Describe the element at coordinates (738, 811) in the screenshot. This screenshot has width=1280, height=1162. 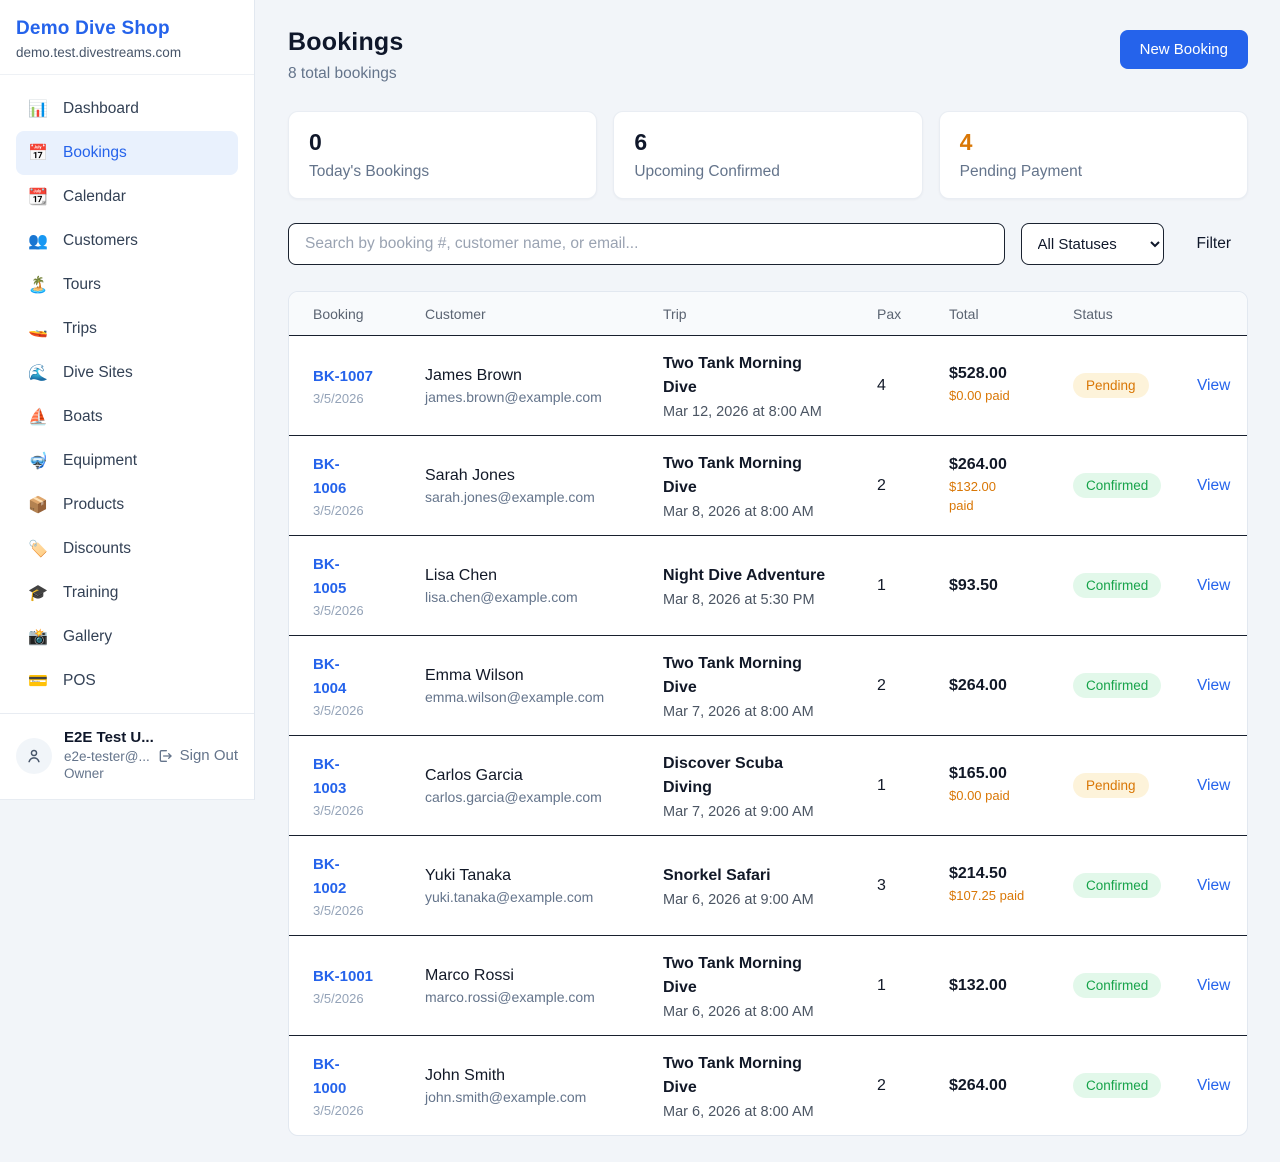
I see `trip-datetime: Mar 7, 2026 at 9:00 AM` at that location.